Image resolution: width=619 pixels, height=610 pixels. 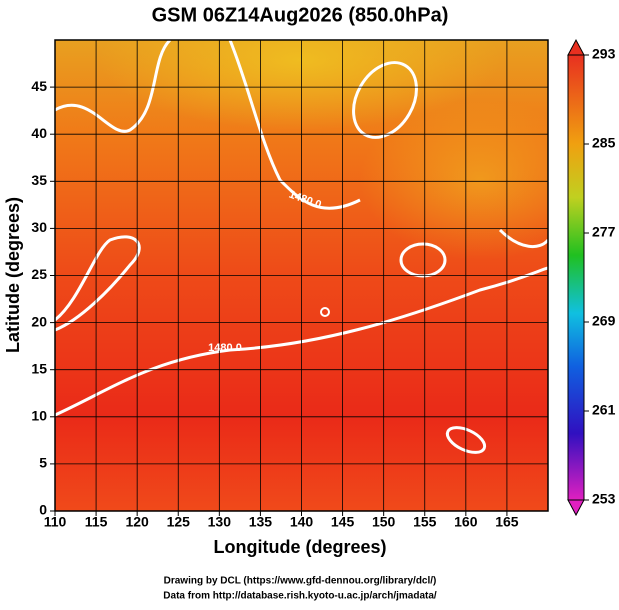 I want to click on x-tick-label: 150, so click(x=384, y=522).